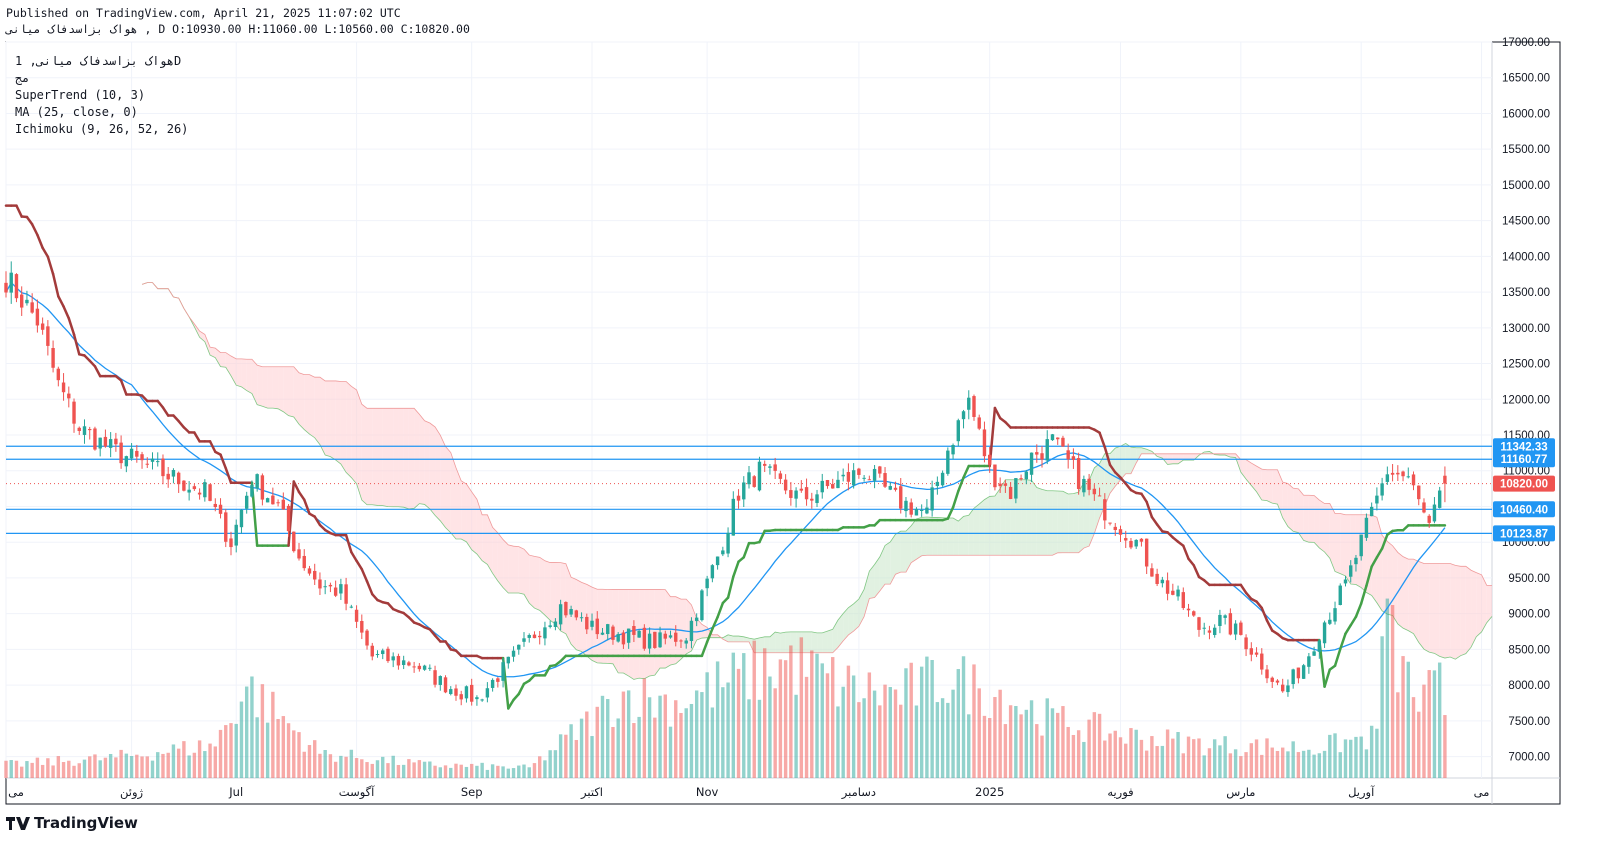 Image resolution: width=1598 pixels, height=858 pixels. Describe the element at coordinates (1526, 222) in the screenshot. I see `y-tick-label: 14500.00` at that location.